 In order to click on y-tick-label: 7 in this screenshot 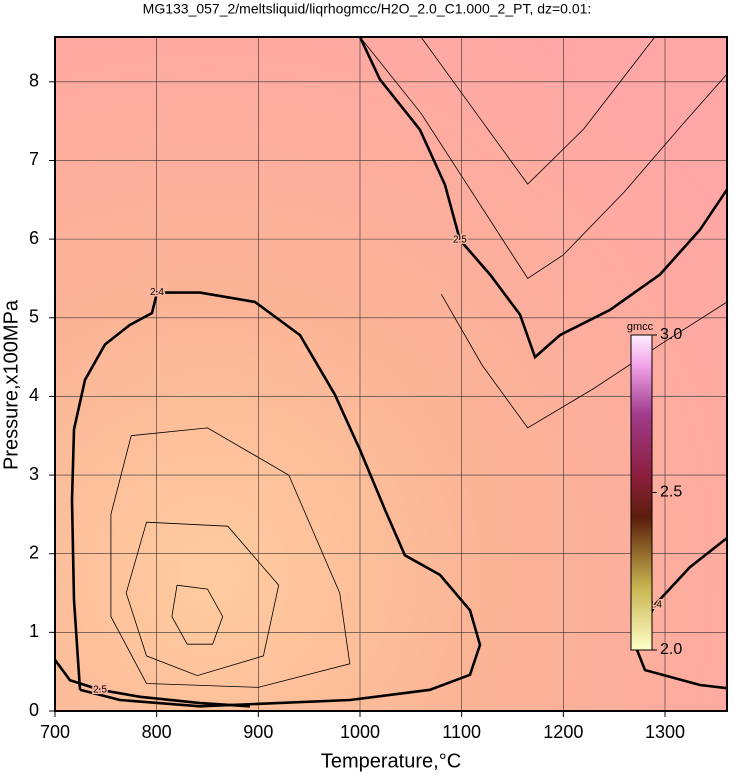, I will do `click(34, 159)`.